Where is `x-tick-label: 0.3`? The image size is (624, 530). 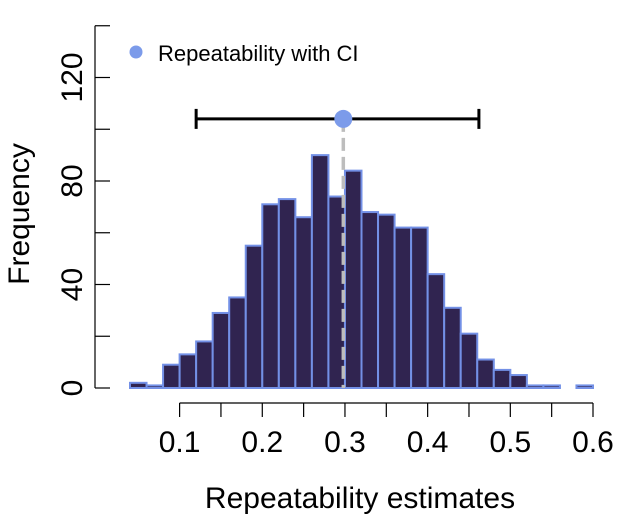
x-tick-label: 0.3 is located at coordinates (345, 442).